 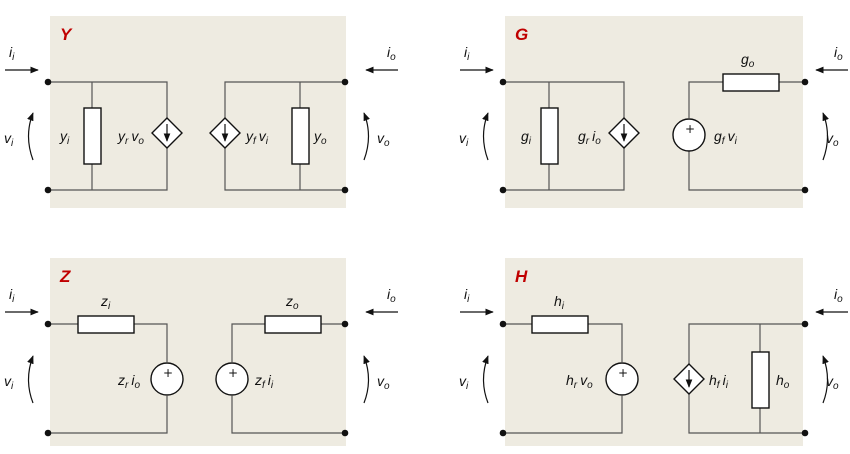 What do you see at coordinates (292, 302) in the screenshot?
I see `z-output-impedance-label: zo` at bounding box center [292, 302].